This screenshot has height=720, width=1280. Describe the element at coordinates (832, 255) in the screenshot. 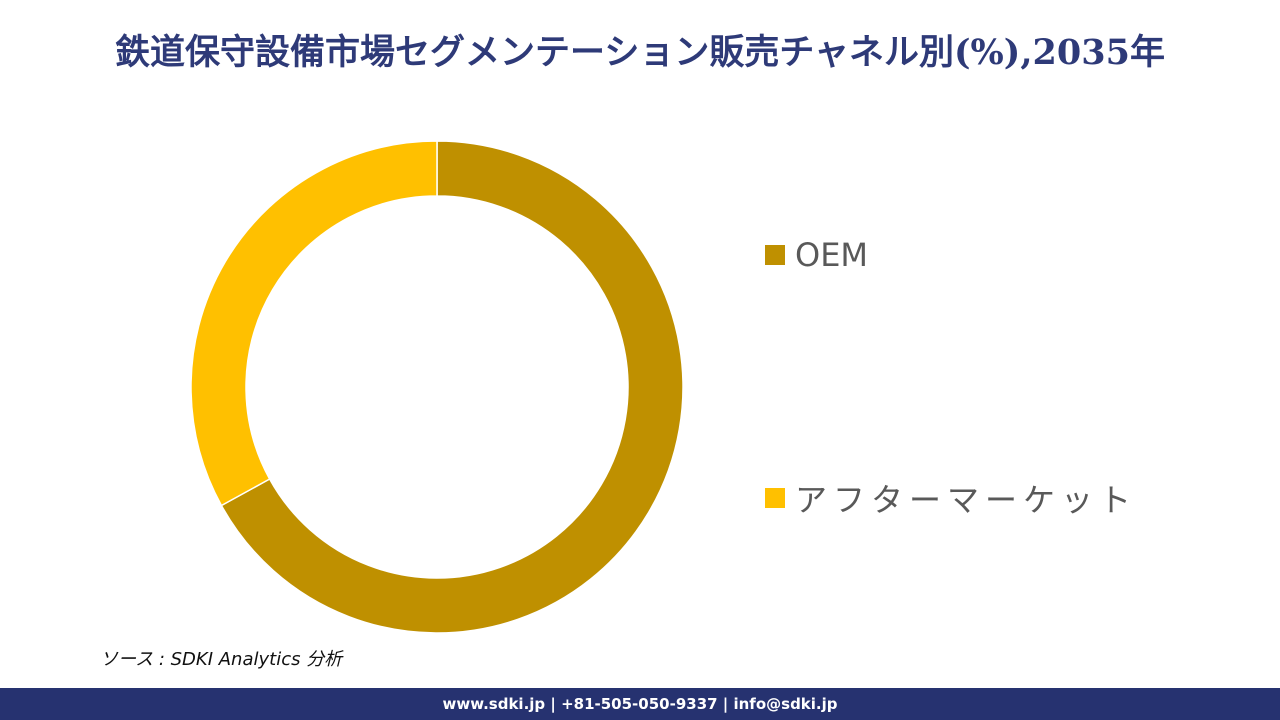

I see `legend-label-oem: OEM` at that location.